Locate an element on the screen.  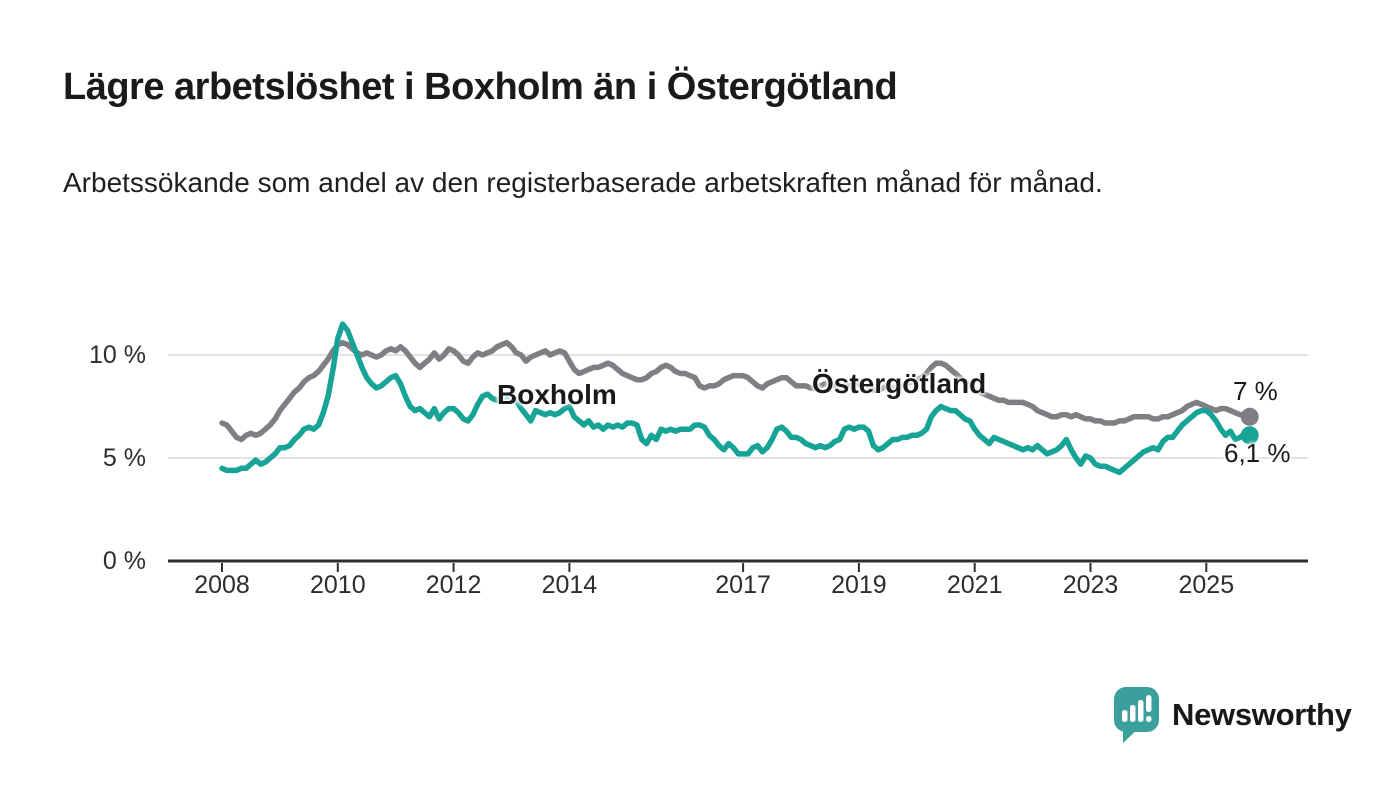
y-axis-label: 0 % is located at coordinates (124, 561).